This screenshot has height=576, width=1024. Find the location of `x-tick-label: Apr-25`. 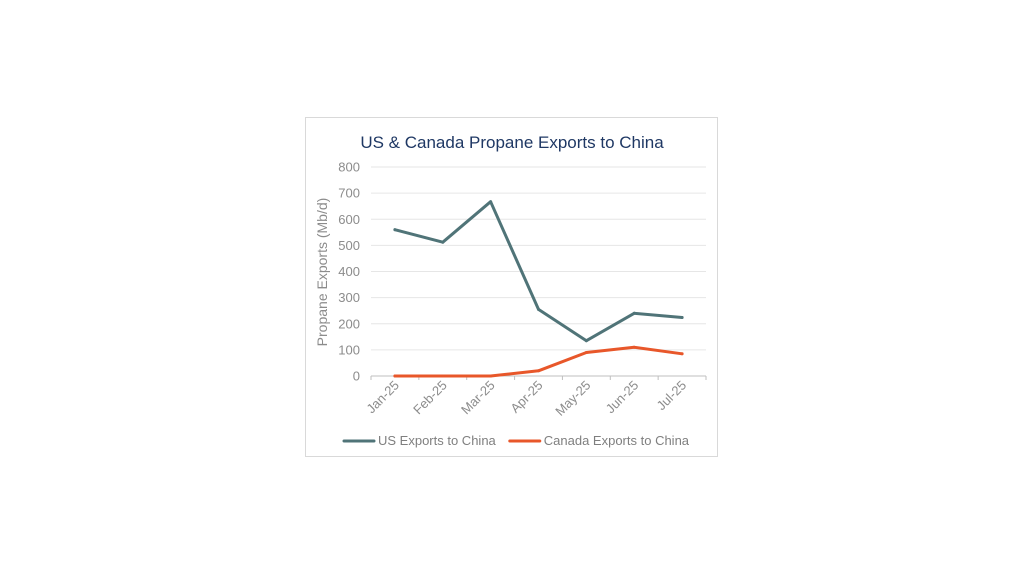

x-tick-label: Apr-25 is located at coordinates (526, 397).